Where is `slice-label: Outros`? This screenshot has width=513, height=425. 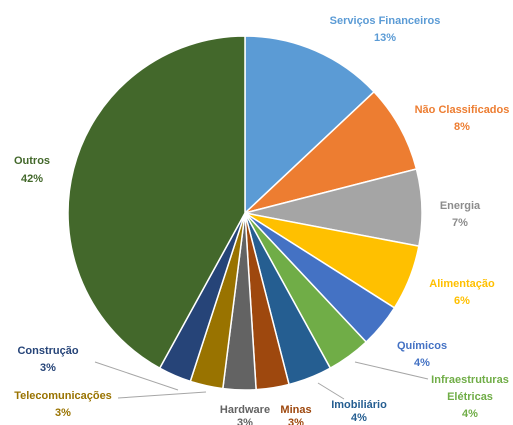
slice-label: Outros is located at coordinates (32, 161).